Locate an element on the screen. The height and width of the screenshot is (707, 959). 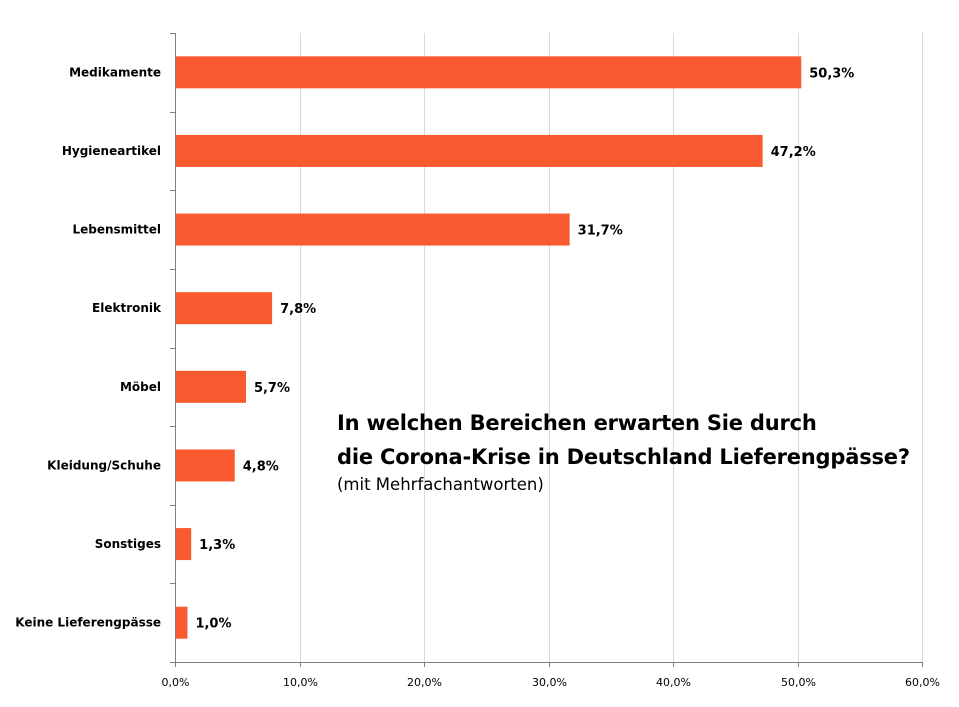
data-label: 1,0% is located at coordinates (213, 624).